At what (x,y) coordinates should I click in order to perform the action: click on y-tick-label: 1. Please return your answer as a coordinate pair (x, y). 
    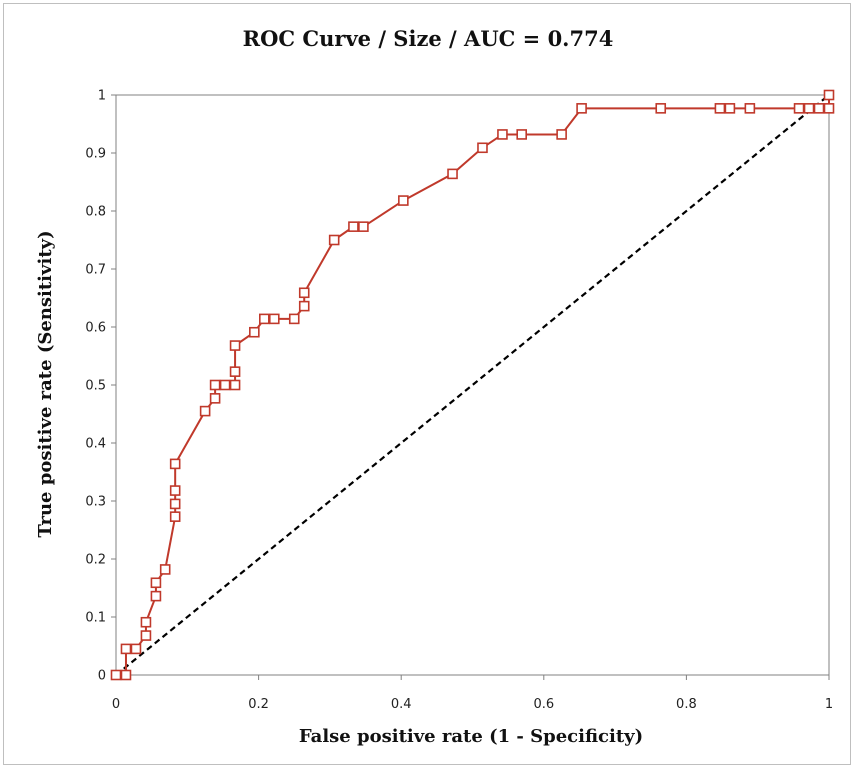
    Looking at the image, I should click on (102, 96).